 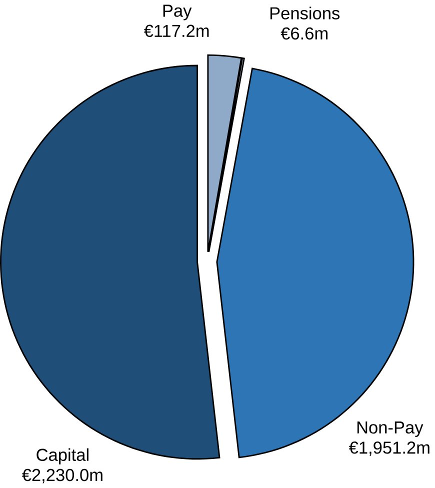 I want to click on slice-label: Pay, so click(x=177, y=12).